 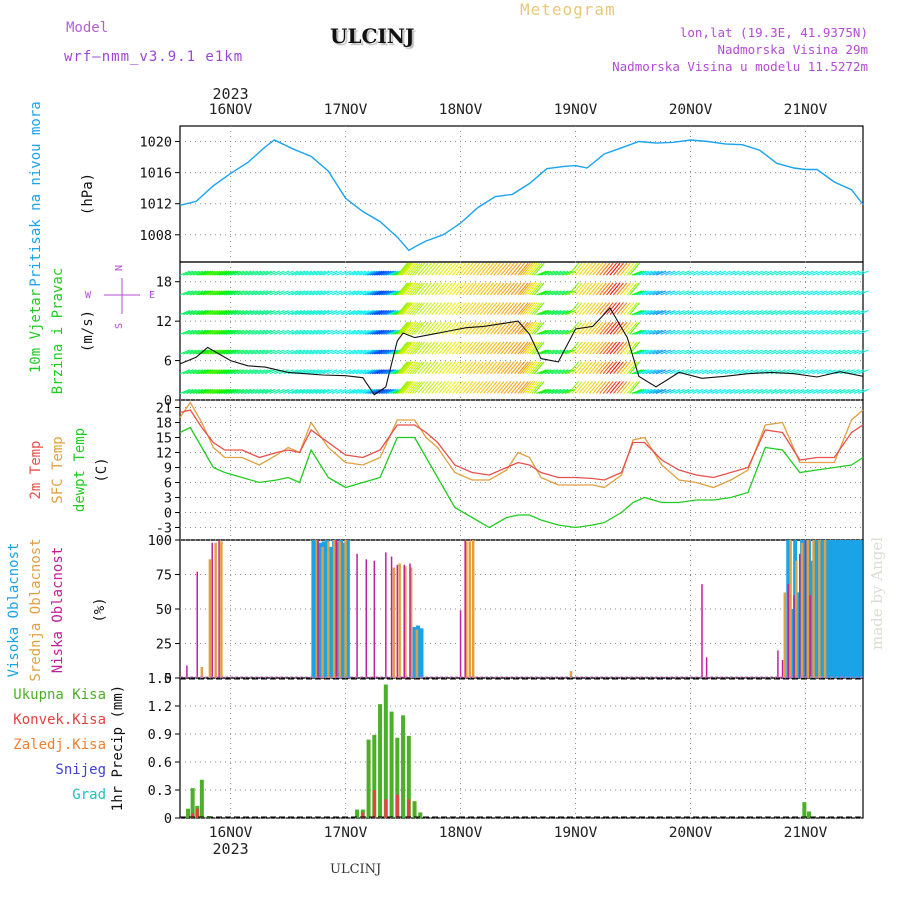 I want to click on sfc-temp-line, so click(x=521, y=445).